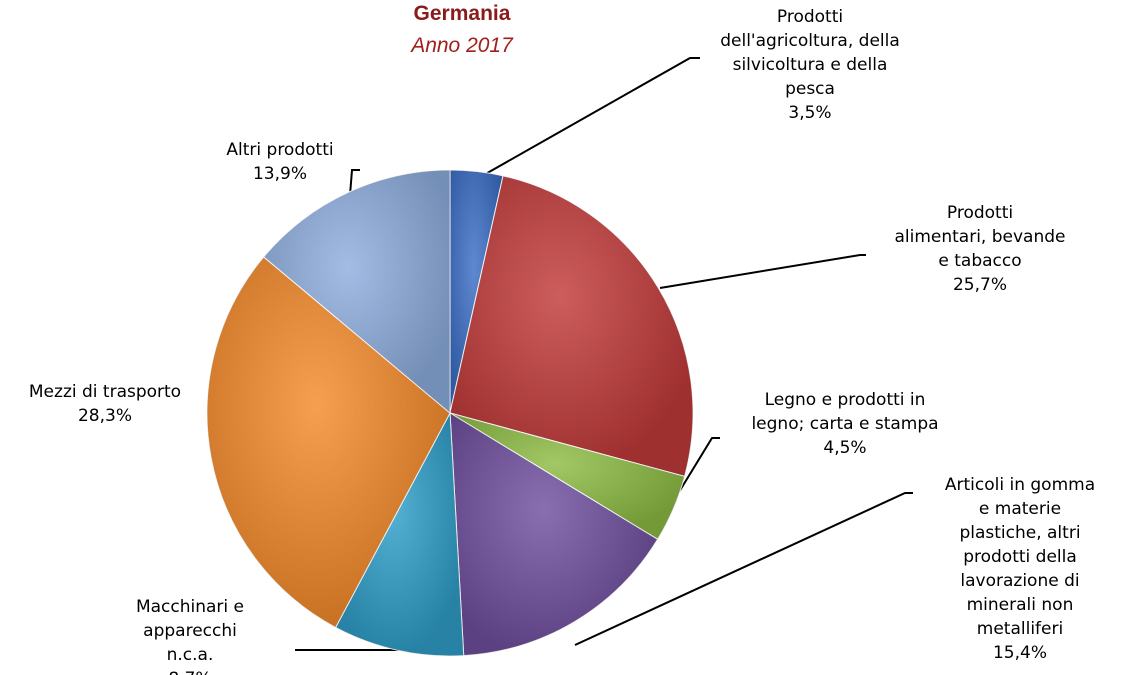  Describe the element at coordinates (461, 45) in the screenshot. I see `chart-subtitle: Anno 2017` at that location.